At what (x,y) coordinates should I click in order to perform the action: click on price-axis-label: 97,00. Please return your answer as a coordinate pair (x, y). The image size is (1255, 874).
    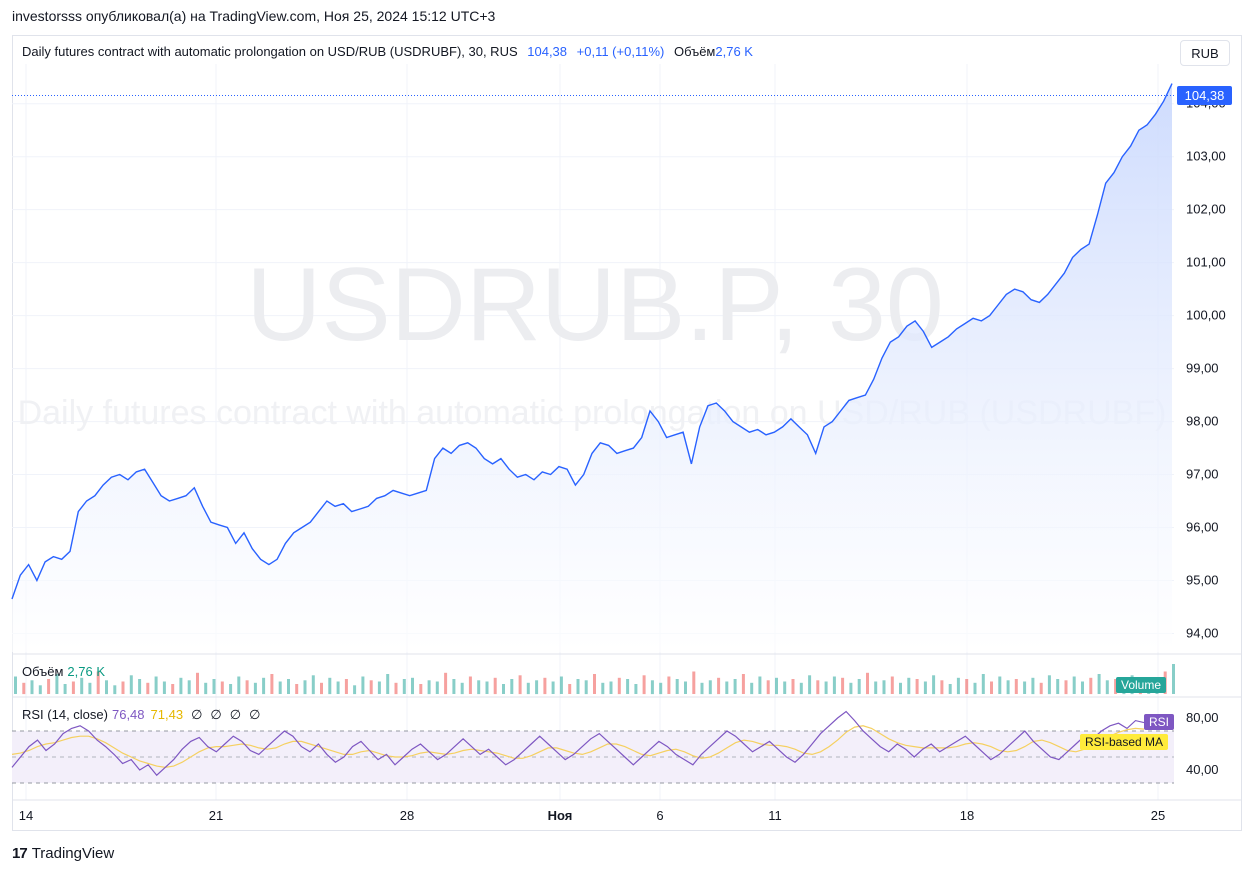
    Looking at the image, I should click on (1202, 474).